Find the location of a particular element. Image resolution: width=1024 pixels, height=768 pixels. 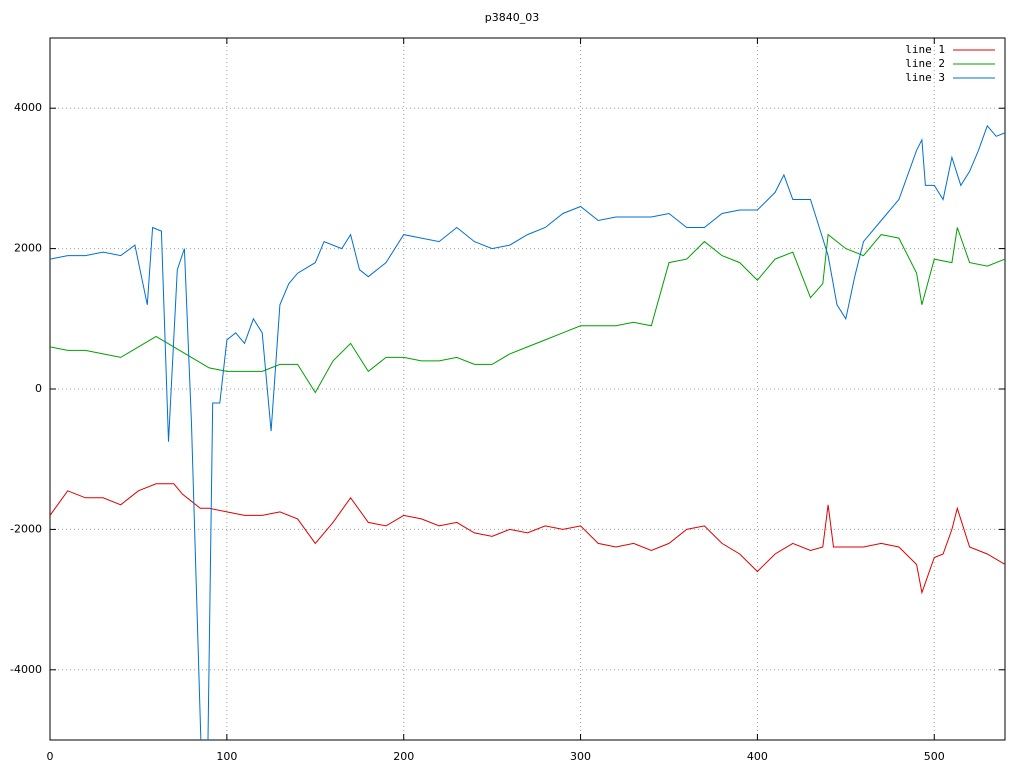

legend-label: line 3 is located at coordinates (925, 77).